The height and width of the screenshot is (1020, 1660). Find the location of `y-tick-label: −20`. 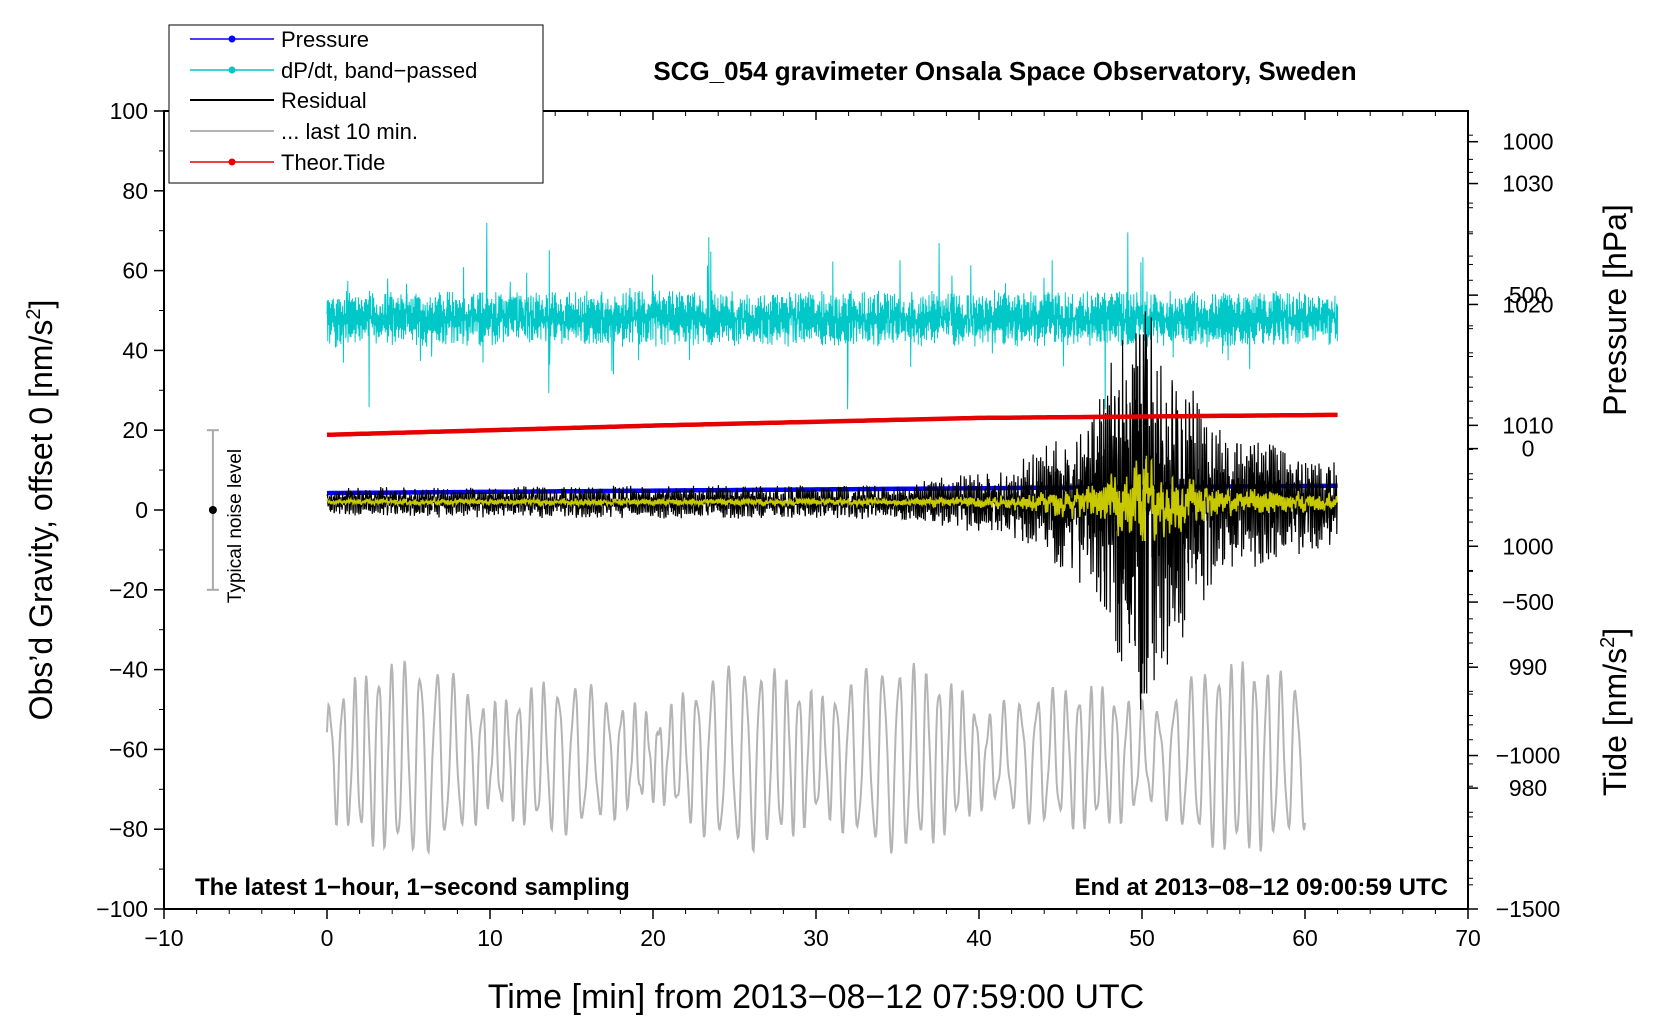

y-tick-label: −20 is located at coordinates (128, 590).